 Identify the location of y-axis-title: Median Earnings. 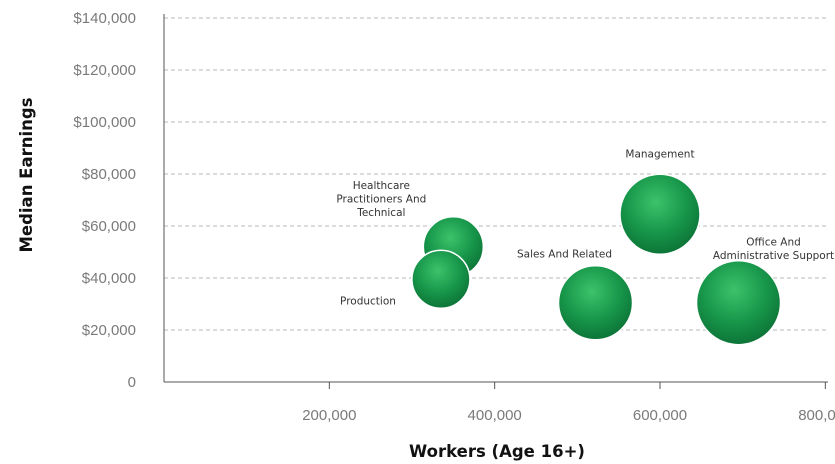
(26, 174).